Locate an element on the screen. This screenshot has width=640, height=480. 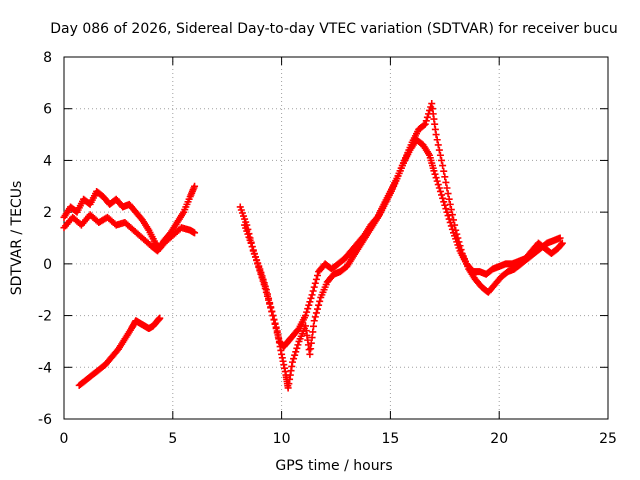
x-tick-label: 25 is located at coordinates (608, 439).